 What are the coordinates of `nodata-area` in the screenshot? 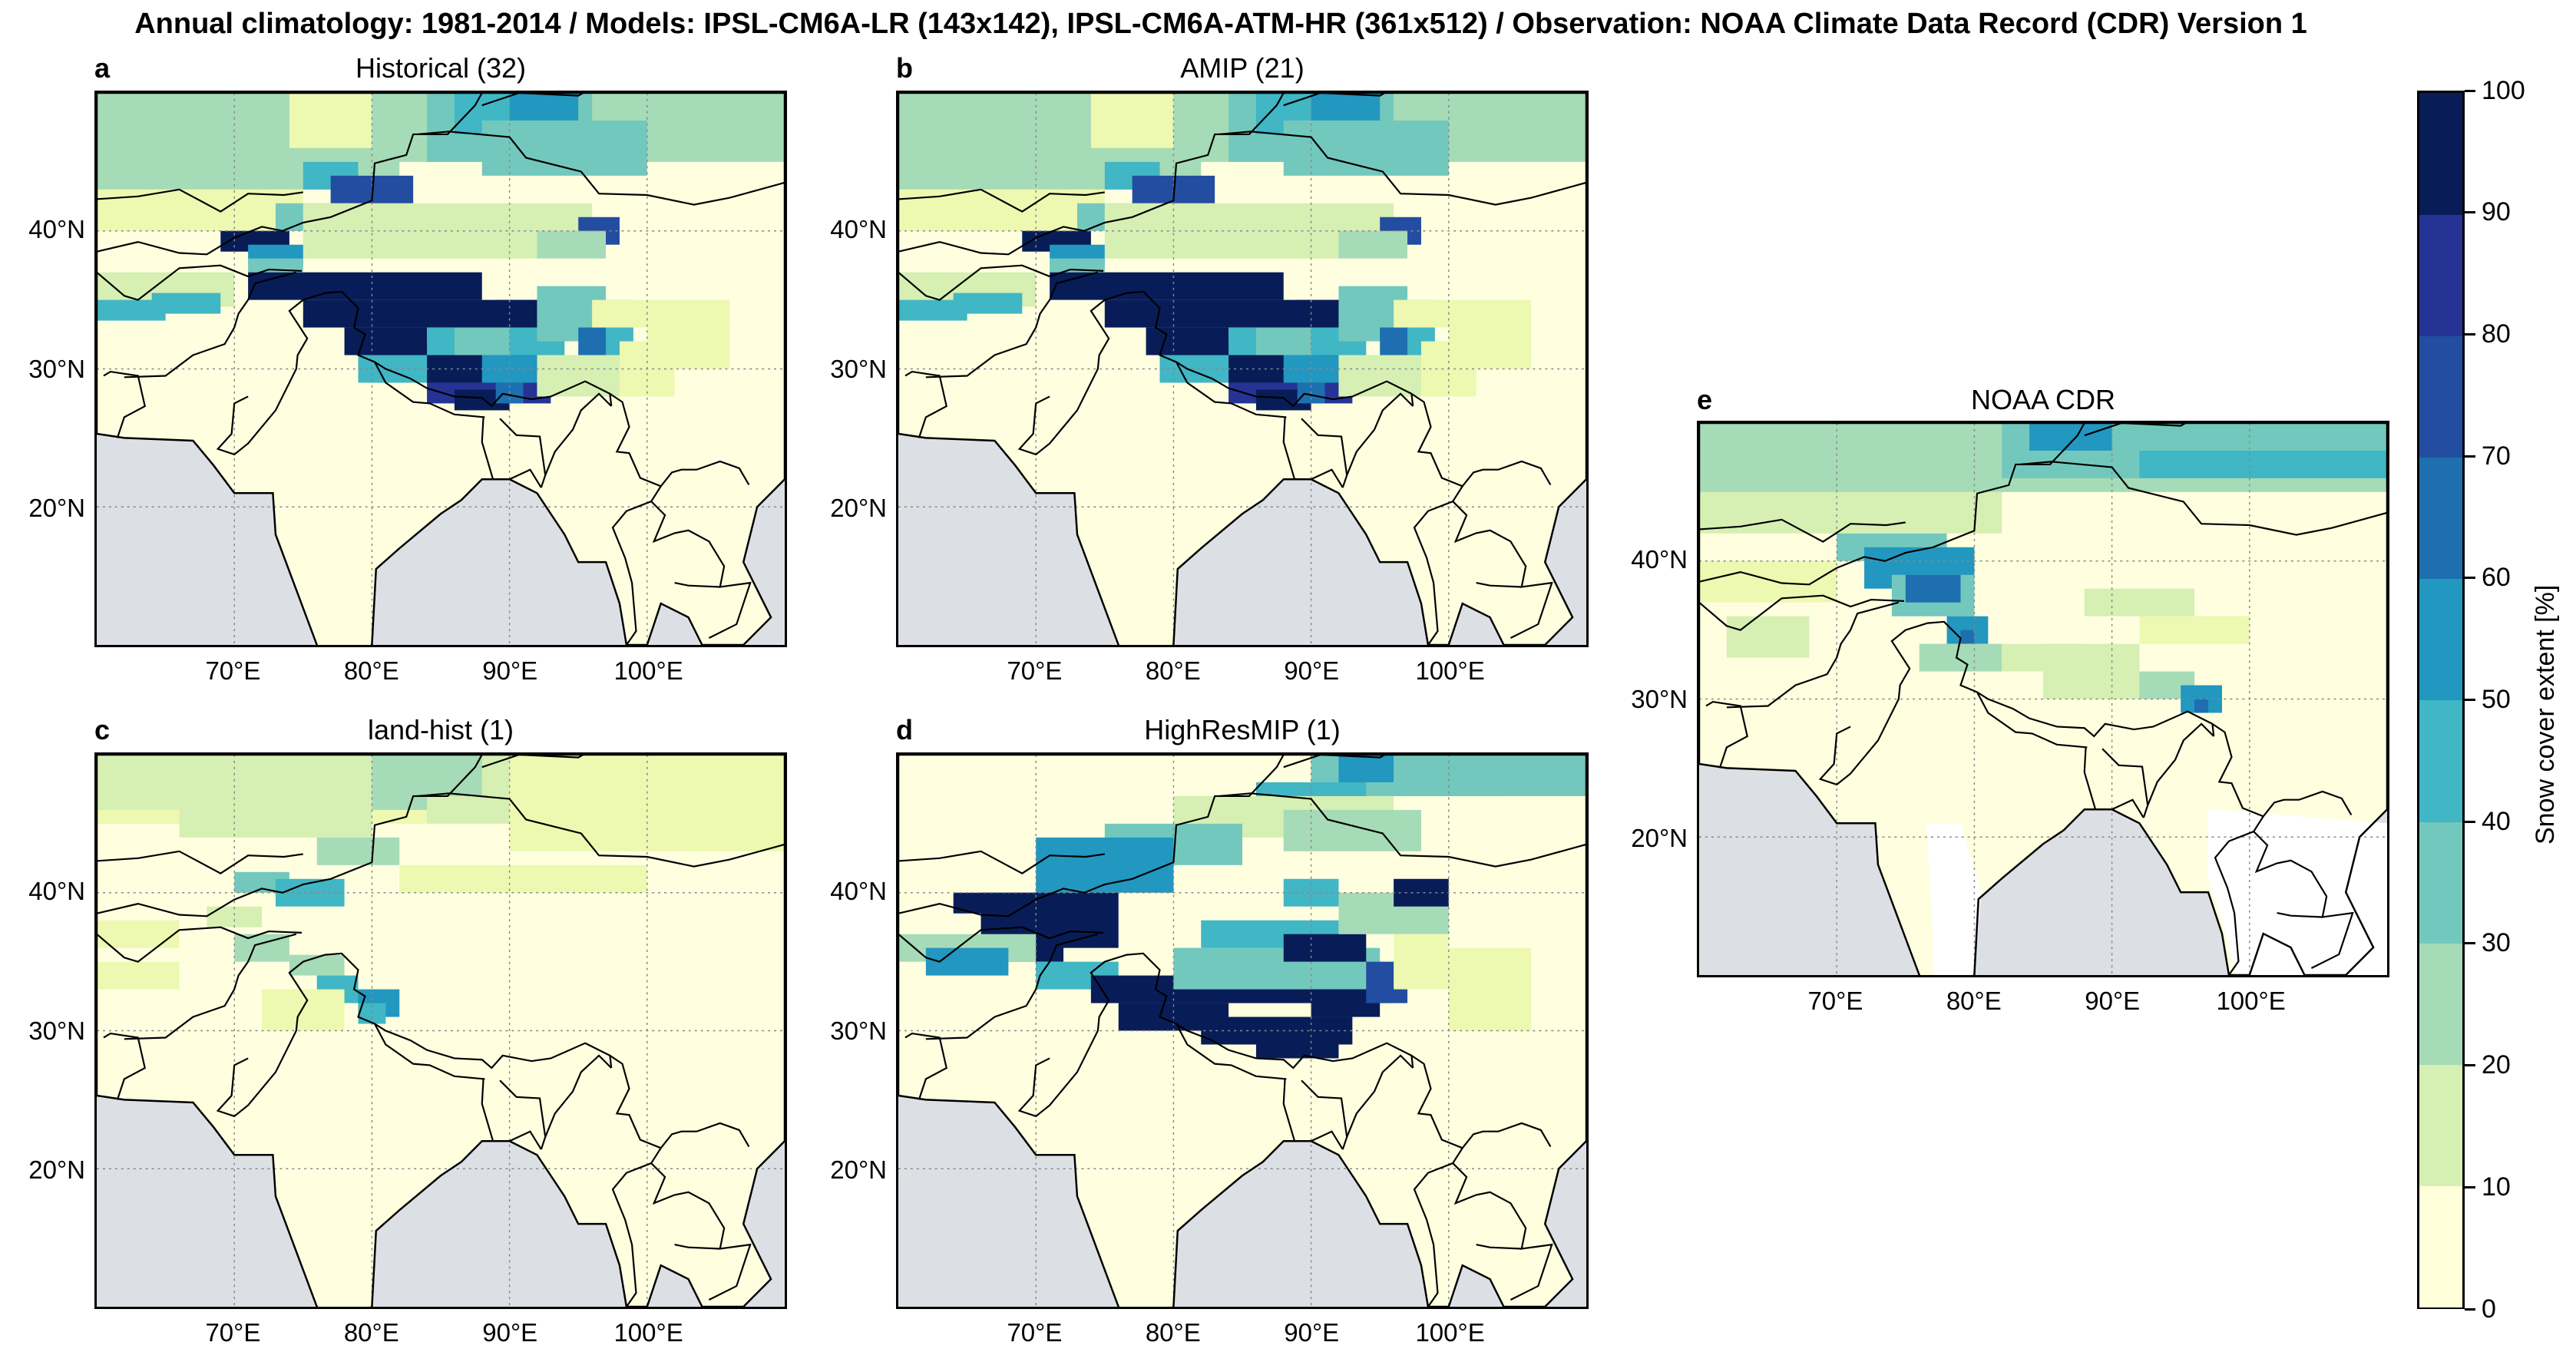 It's located at (1954, 899).